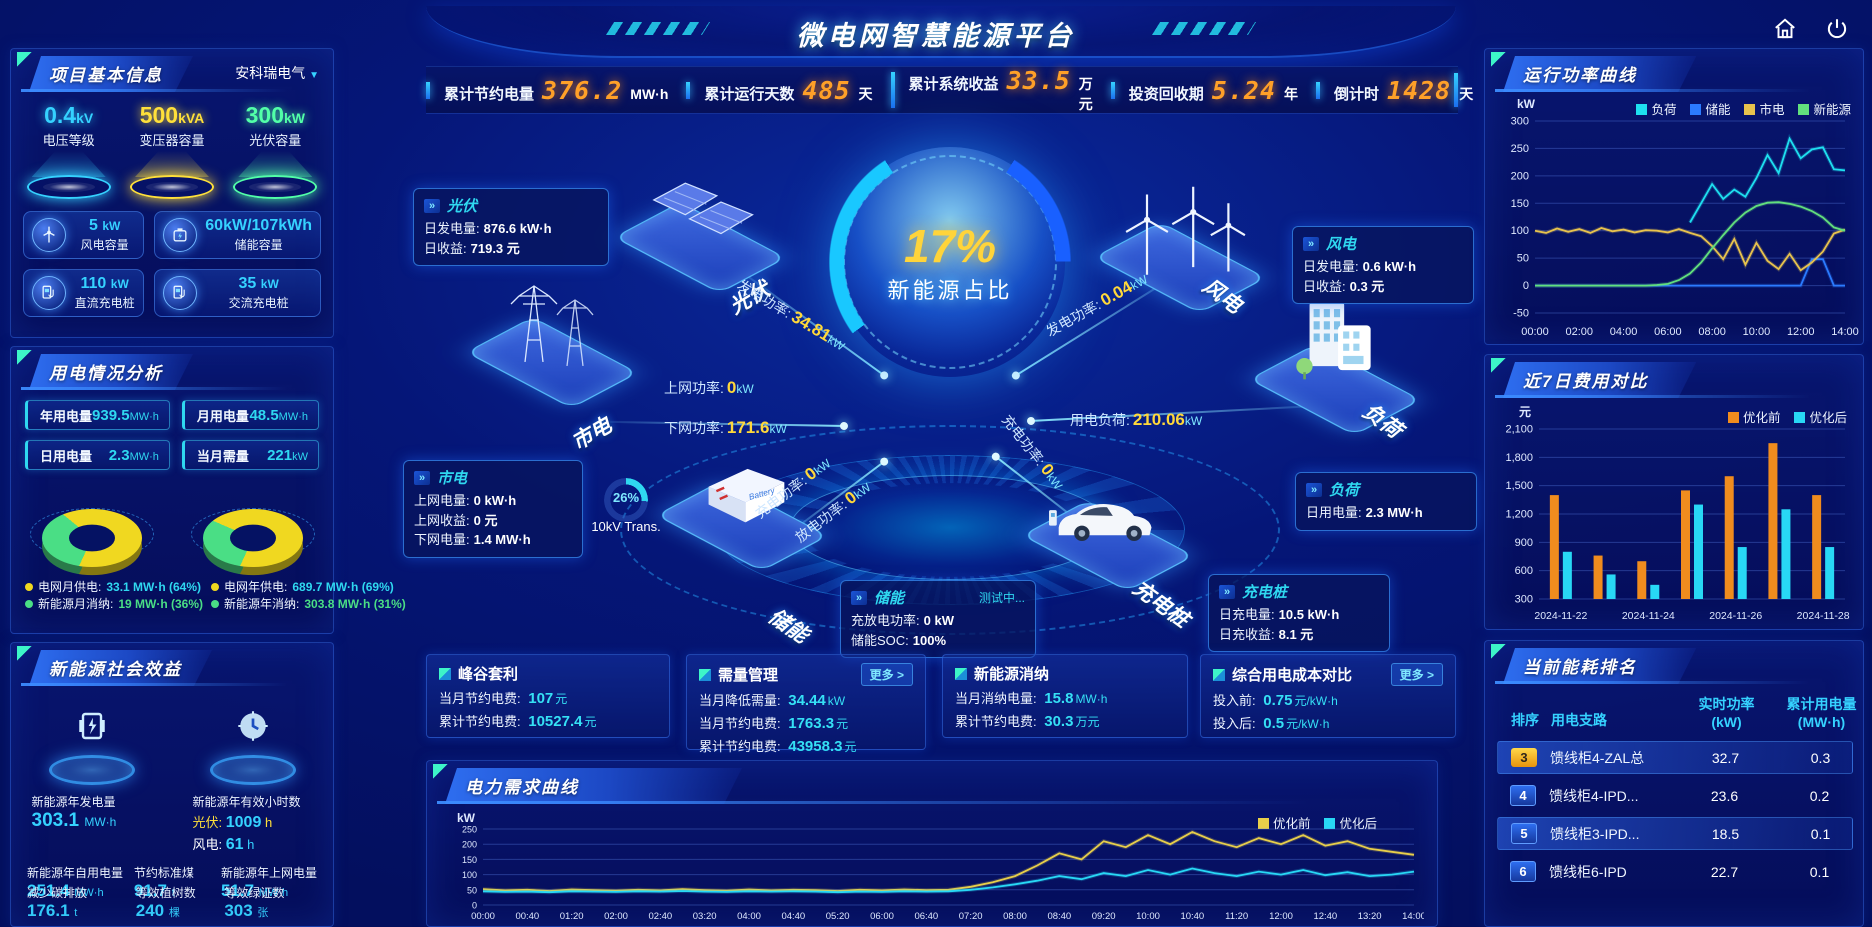 Image resolution: width=1872 pixels, height=927 pixels. What do you see at coordinates (1281, 916) in the screenshot?
I see `svg-text: 12:00` at bounding box center [1281, 916].